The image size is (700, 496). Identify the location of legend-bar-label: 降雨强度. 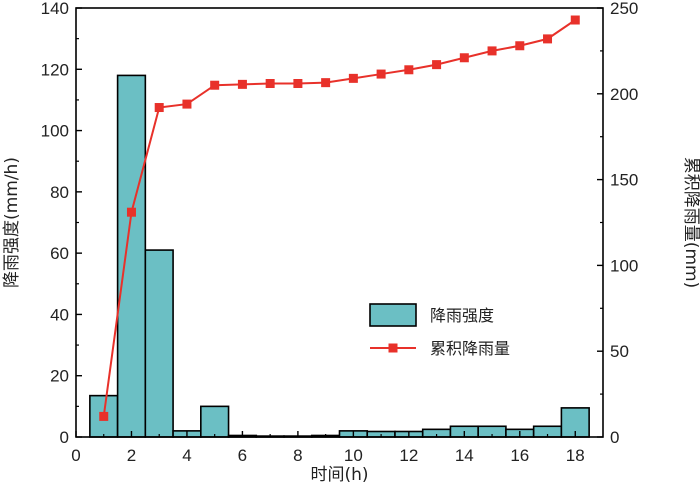
(462, 315).